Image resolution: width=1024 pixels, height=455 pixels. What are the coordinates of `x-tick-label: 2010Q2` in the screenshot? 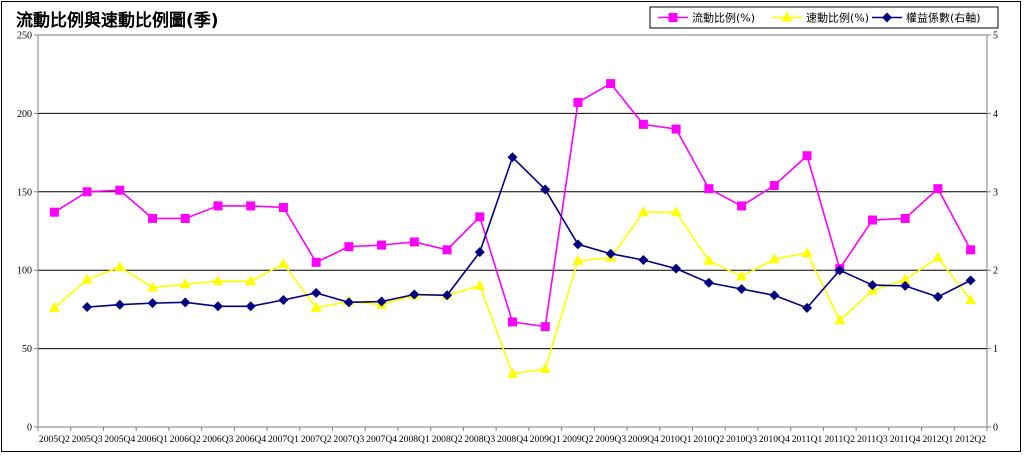 It's located at (708, 439).